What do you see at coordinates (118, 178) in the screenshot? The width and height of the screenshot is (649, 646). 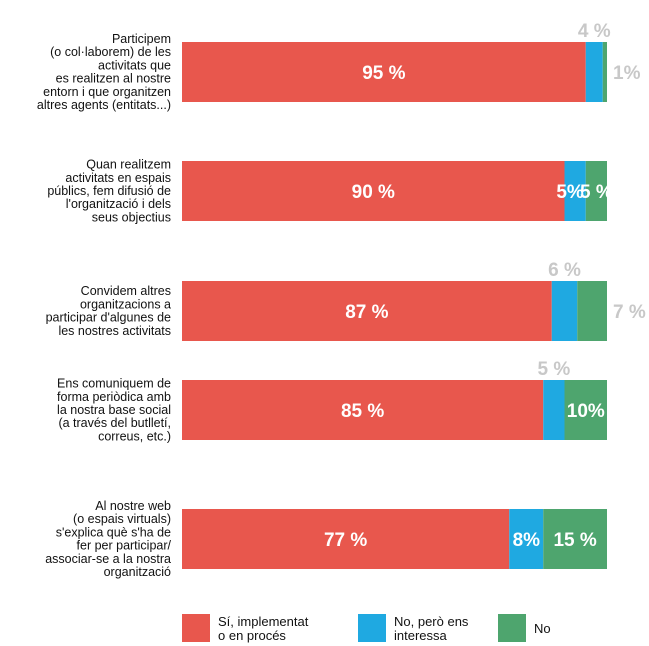 I see `category-label: activitats en espais` at bounding box center [118, 178].